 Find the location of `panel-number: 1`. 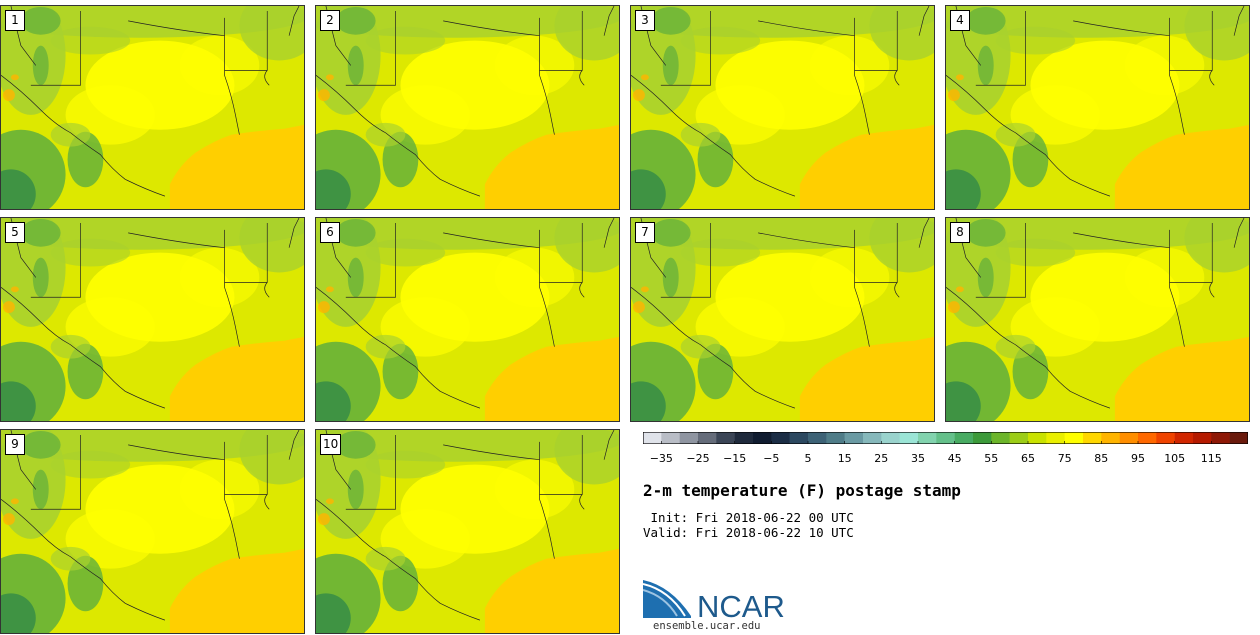

panel-number: 1 is located at coordinates (15, 20).